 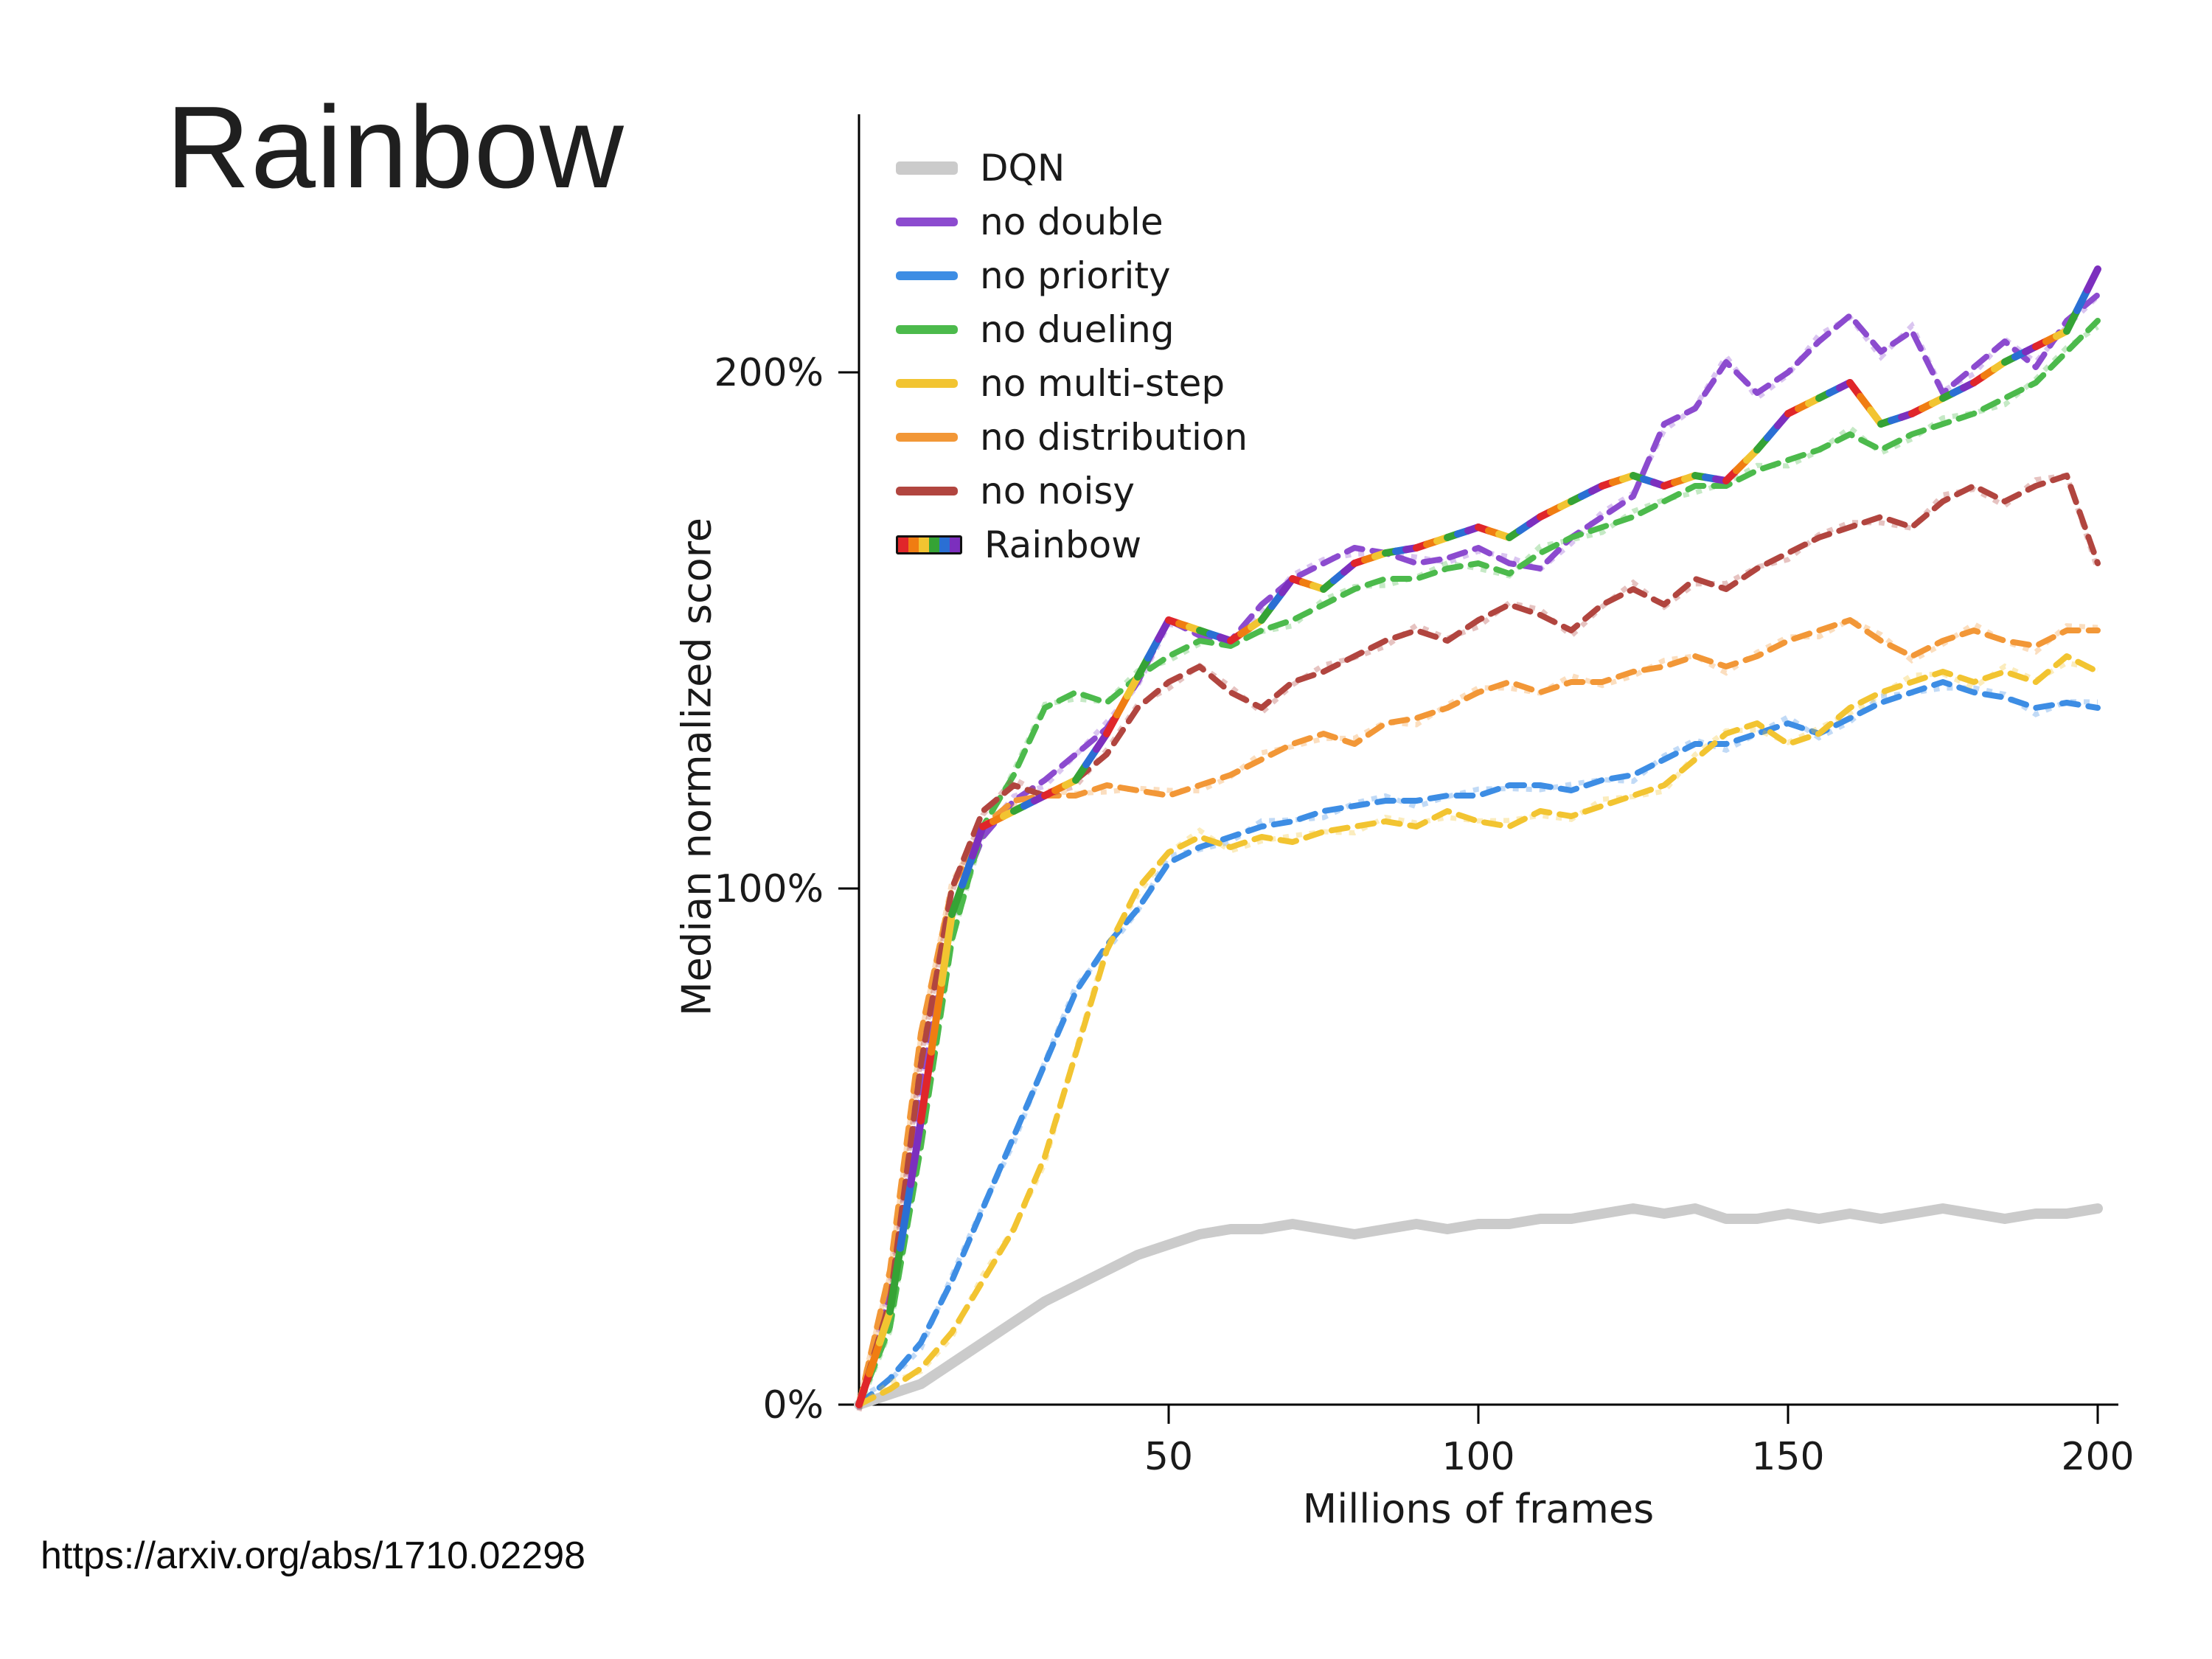 What do you see at coordinates (927, 383) in the screenshot?
I see `legend-swatch-no-multi-step` at bounding box center [927, 383].